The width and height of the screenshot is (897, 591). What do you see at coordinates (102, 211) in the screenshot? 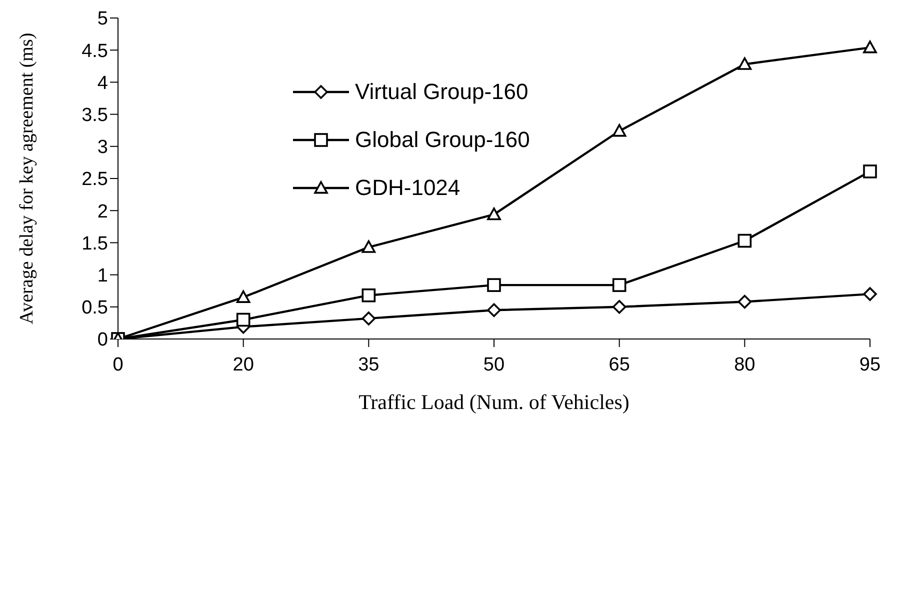
I see `y-tick-label: 2` at bounding box center [102, 211].